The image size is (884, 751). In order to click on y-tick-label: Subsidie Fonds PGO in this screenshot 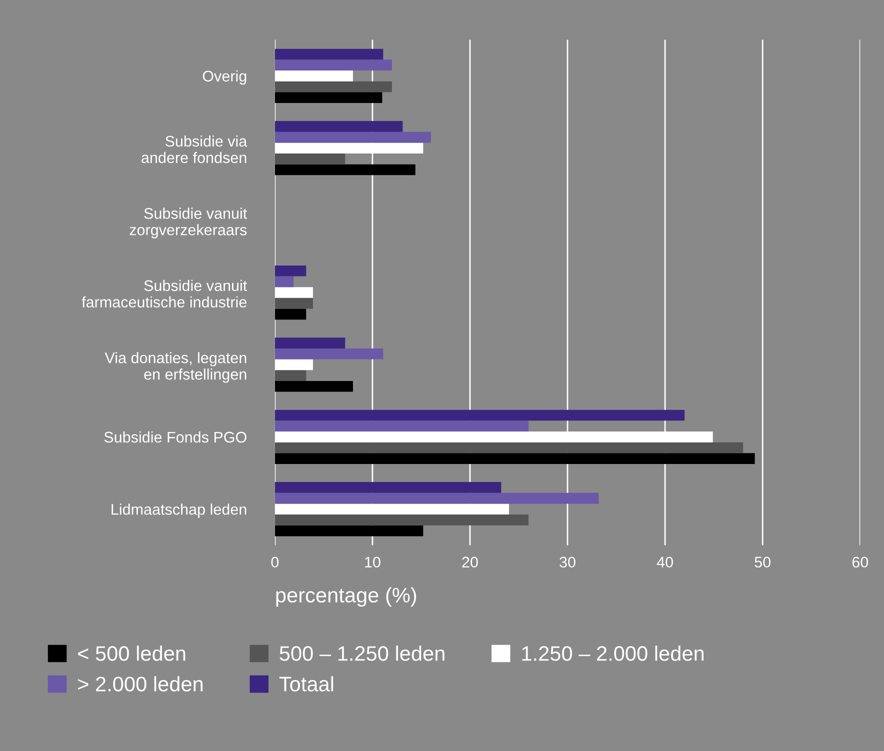, I will do `click(175, 437)`.